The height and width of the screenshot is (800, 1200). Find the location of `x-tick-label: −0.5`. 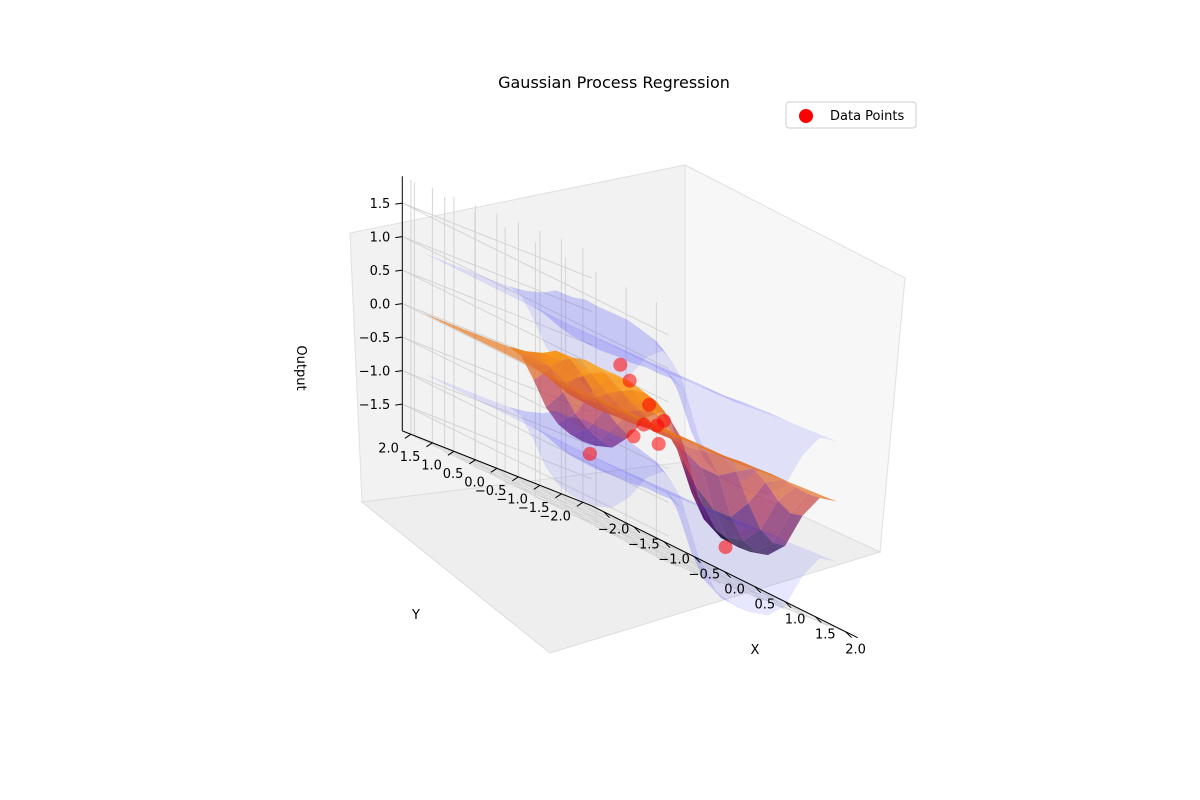

x-tick-label: −0.5 is located at coordinates (705, 575).